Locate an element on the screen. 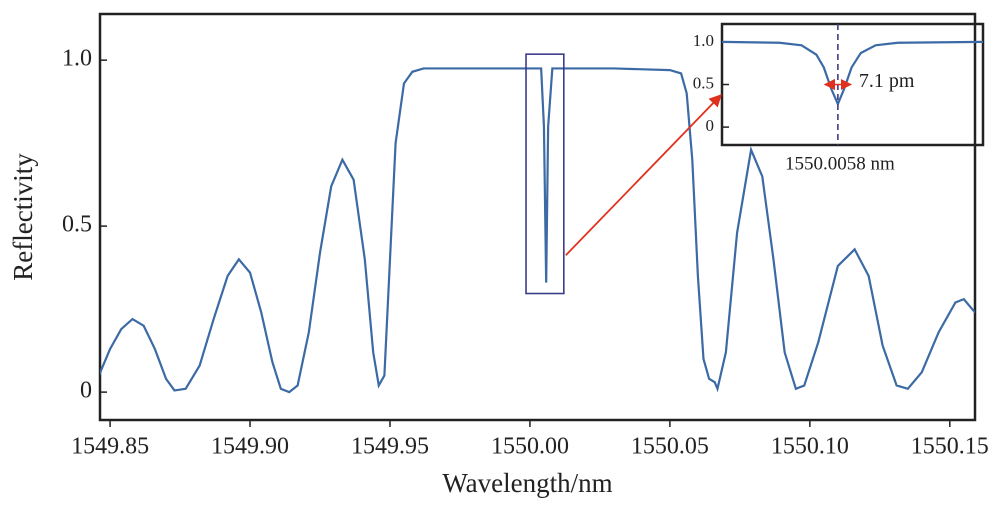  x-tick-label: 1550.15 is located at coordinates (950, 447).